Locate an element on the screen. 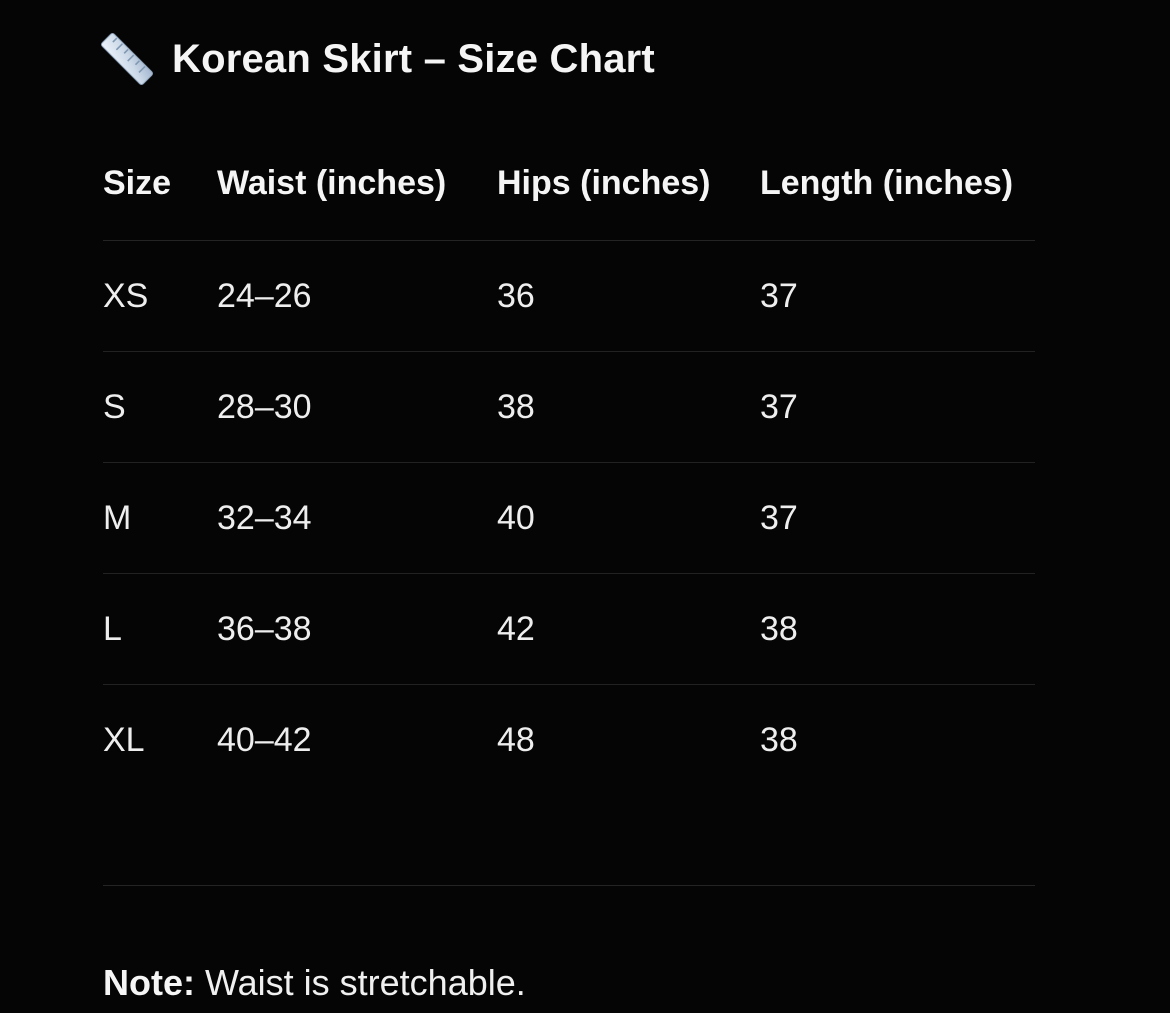 This screenshot has height=1013, width=1170. cell-size: M is located at coordinates (117, 518).